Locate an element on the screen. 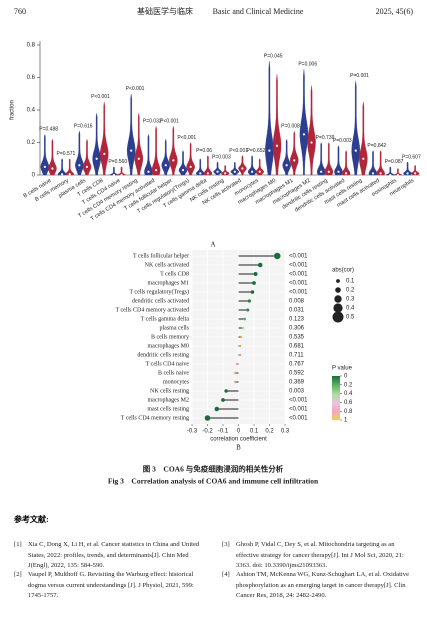 Image resolution: width=427 pixels, height=628 pixels. p-annotation: P=0.045 is located at coordinates (273, 57).